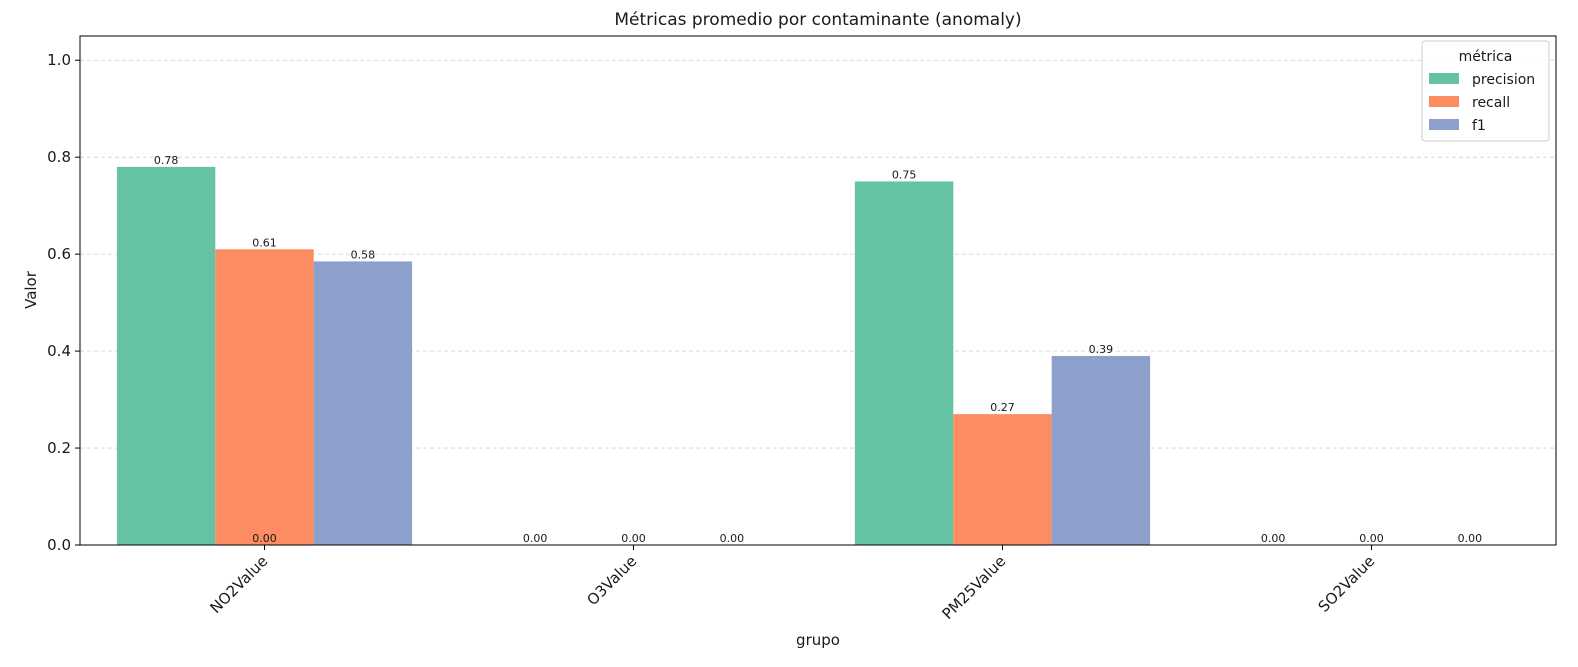 Image resolution: width=1578 pixels, height=667 pixels. I want to click on bar-label-precision-PM25Value: 0.75, so click(904, 174).